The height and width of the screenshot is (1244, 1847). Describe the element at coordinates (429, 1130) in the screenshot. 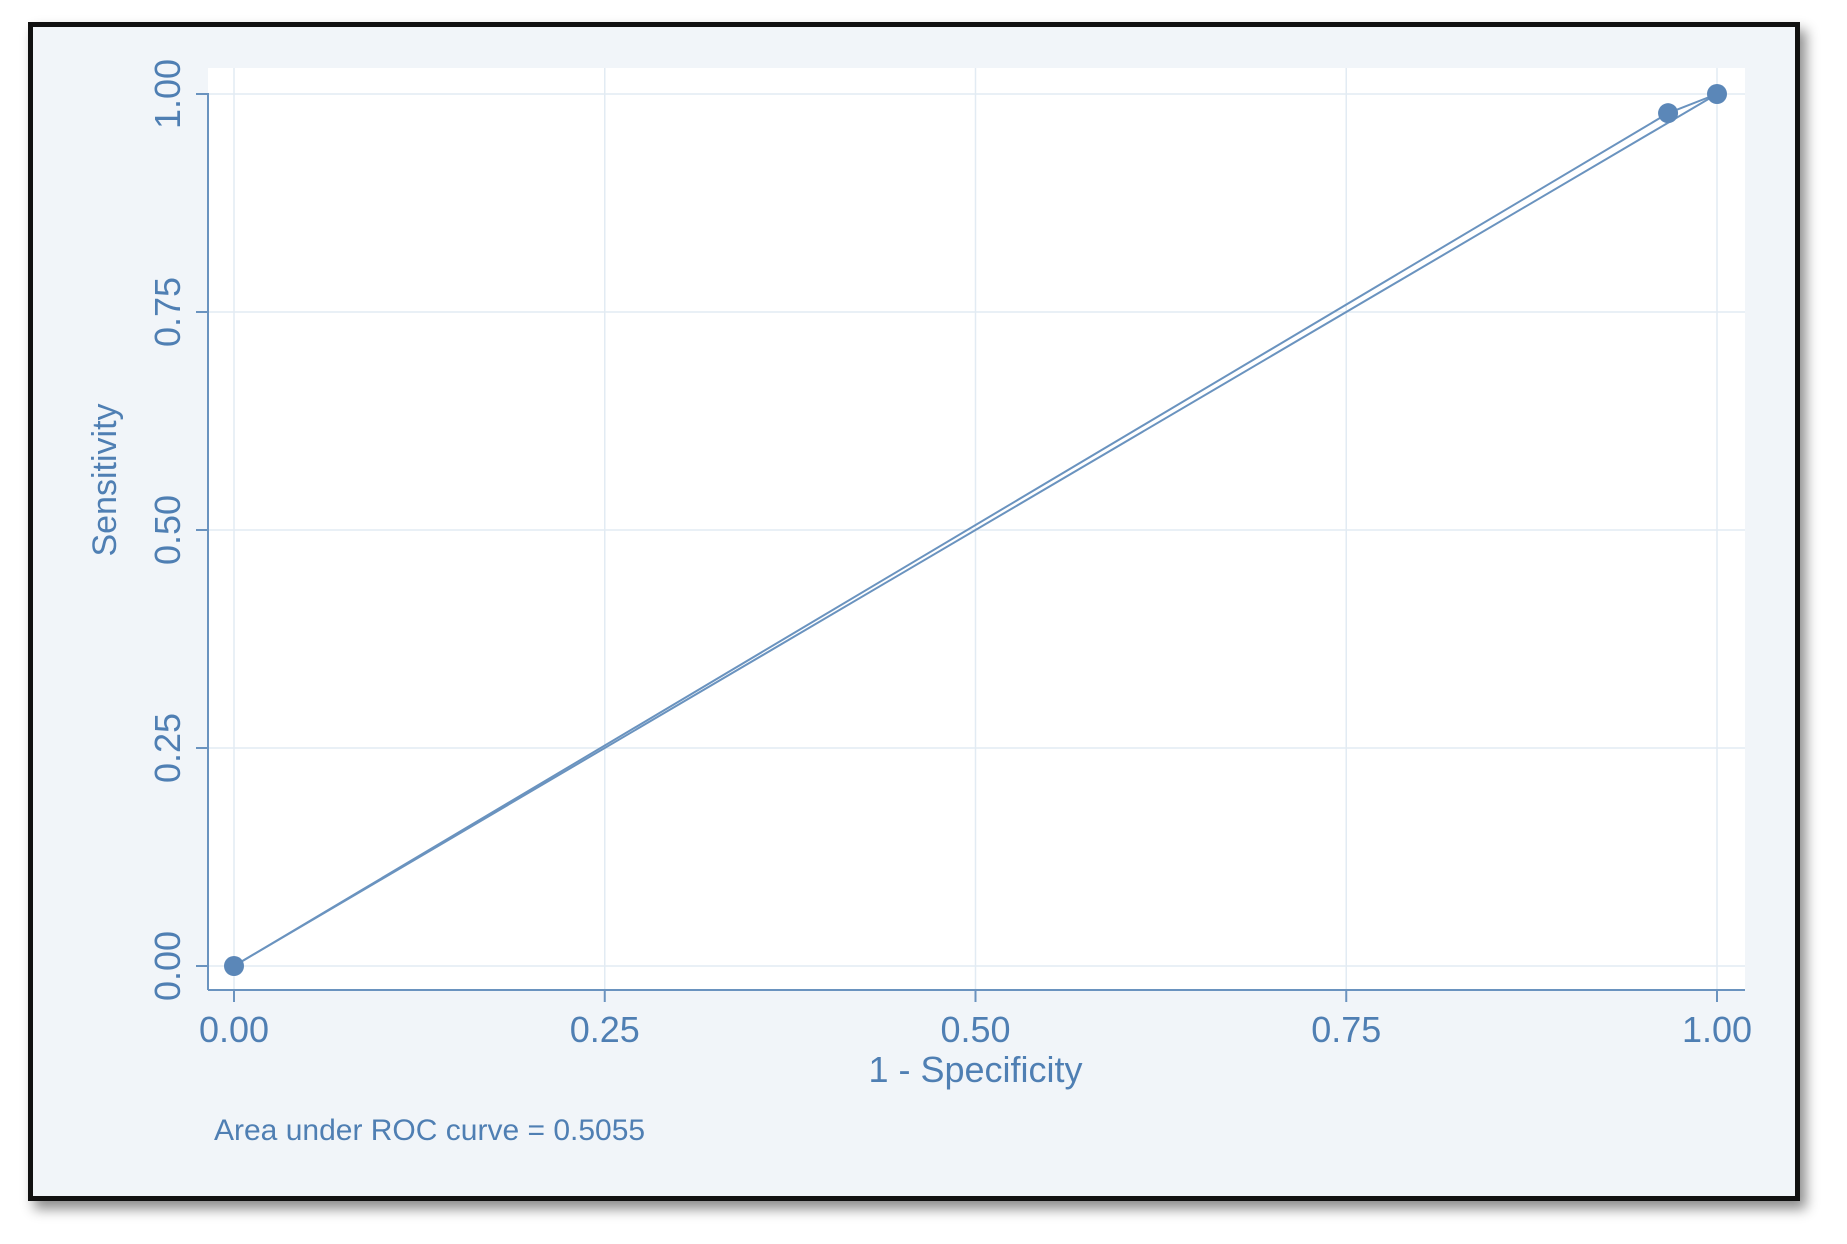

I see `auc-annotation: Area under ROC curve = 0.5055` at that location.